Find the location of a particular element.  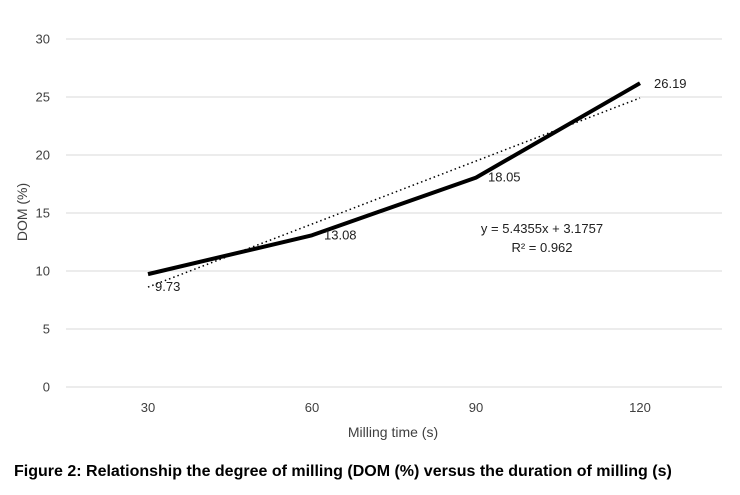

x-tick-label: 30 is located at coordinates (148, 407).